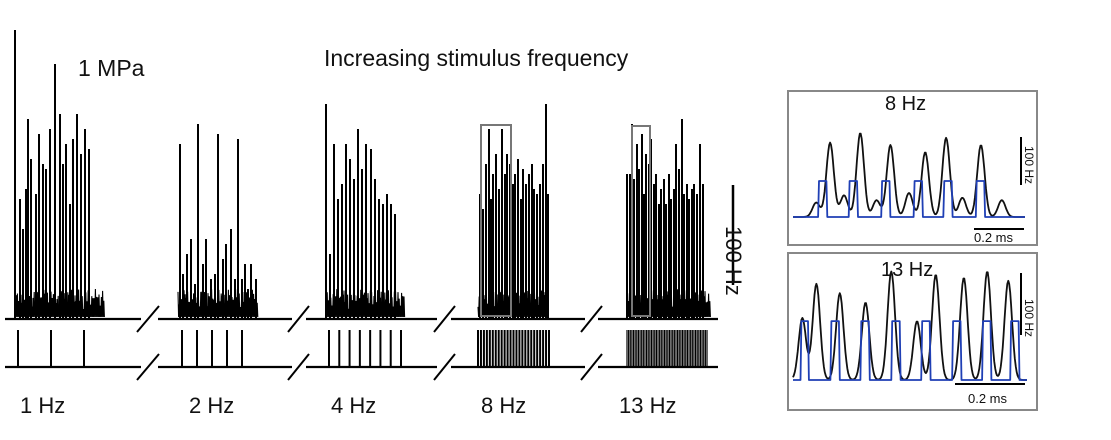 This screenshot has height=440, width=1111. I want to click on inset-13hz-x-scale-label: 0.2 ms, so click(988, 398).